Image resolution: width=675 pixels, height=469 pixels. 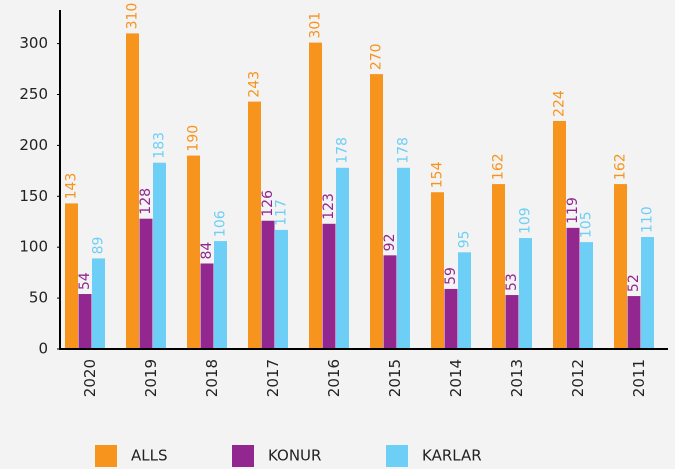 I want to click on y-tick-label: 0, so click(x=43, y=349).